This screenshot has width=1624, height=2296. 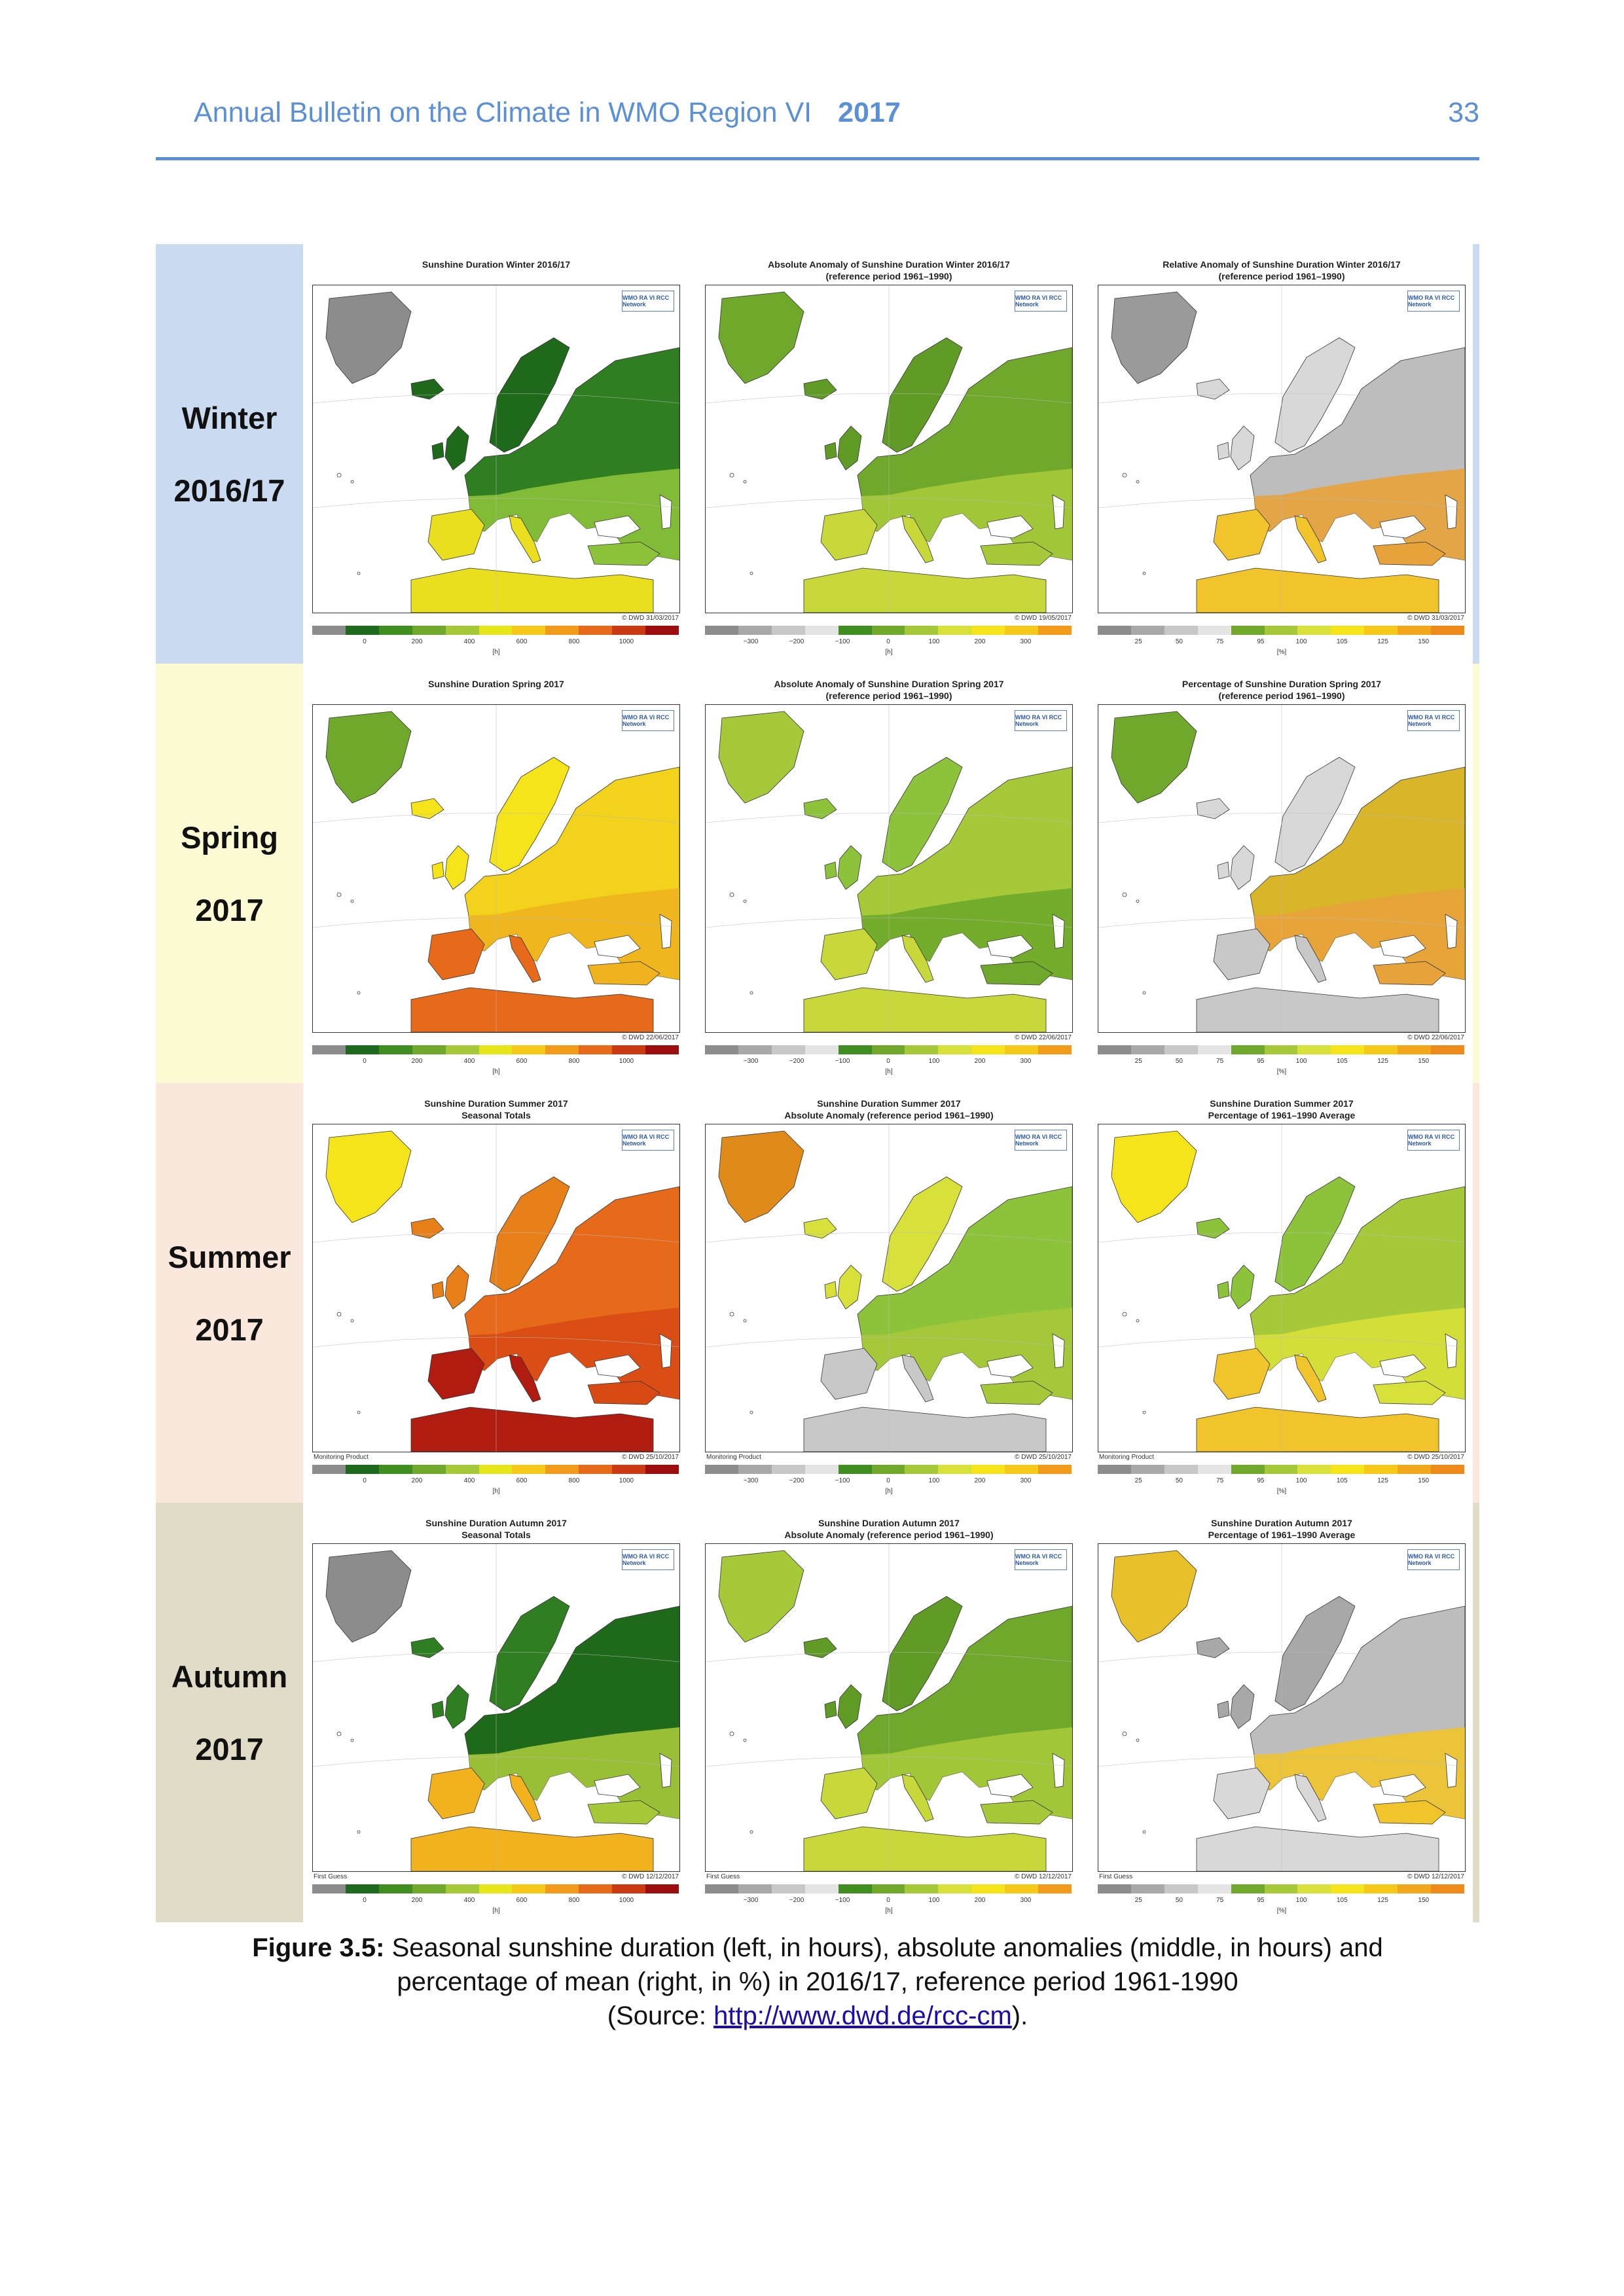 I want to click on duration-map: WMO RA VI RCC Network, so click(x=496, y=1288).